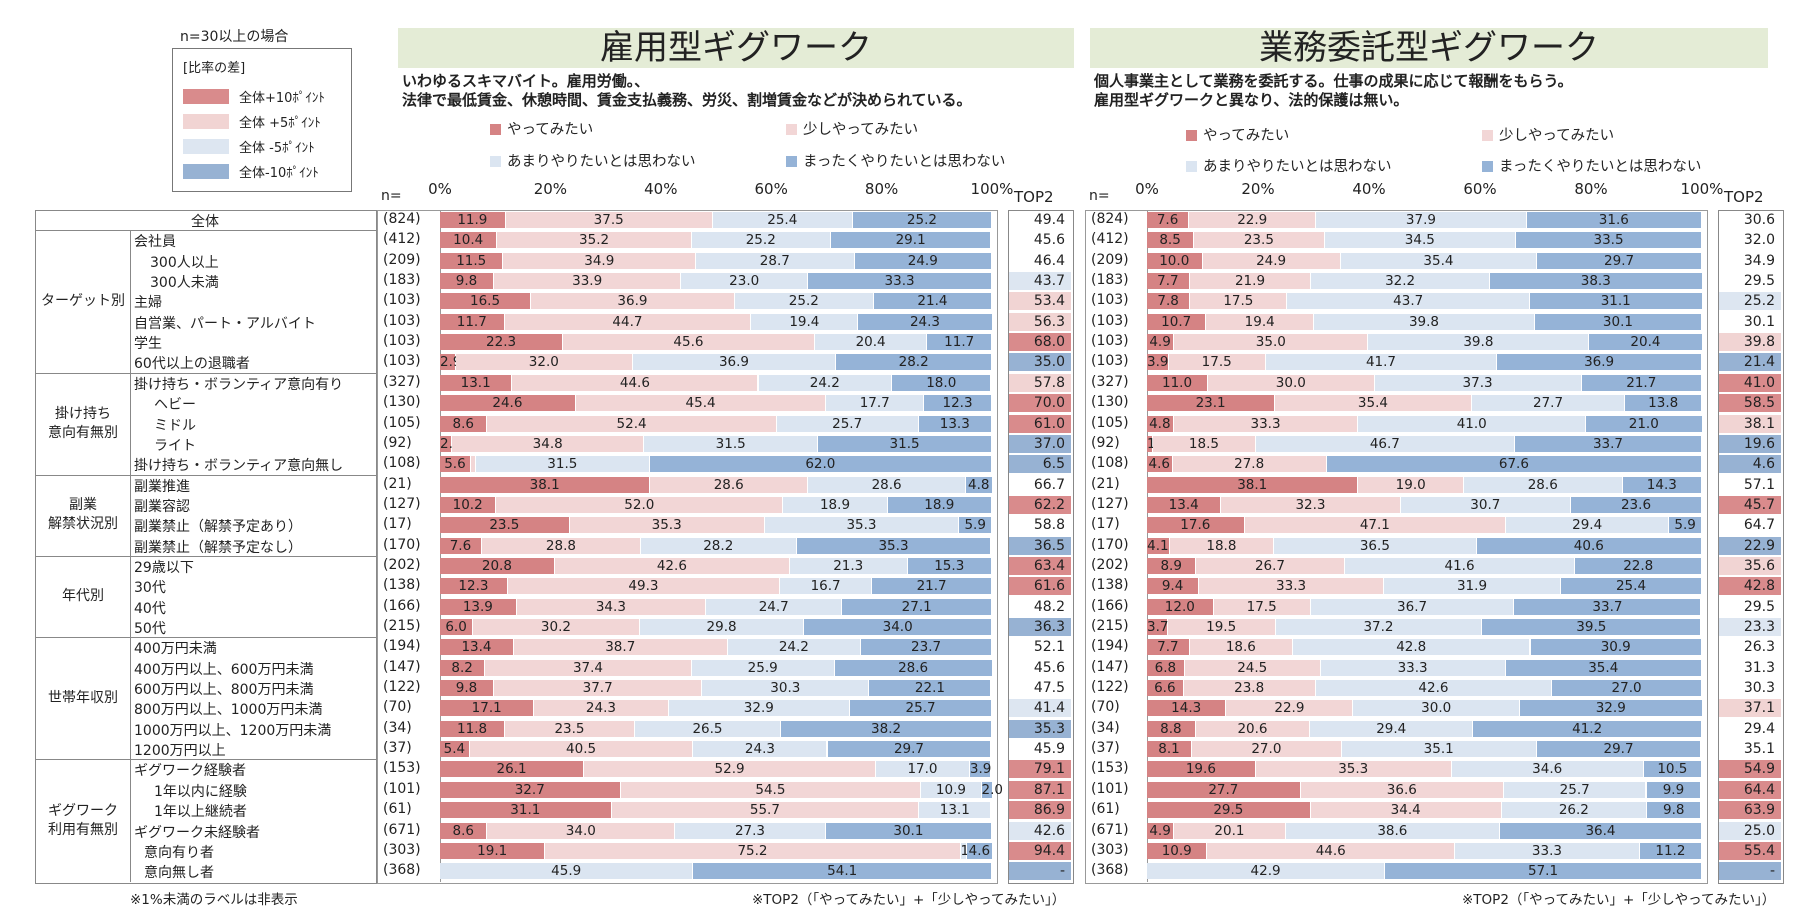 This screenshot has height=912, width=1814. What do you see at coordinates (689, 342) in the screenshot?
I see `bar-segment: 45.6` at bounding box center [689, 342].